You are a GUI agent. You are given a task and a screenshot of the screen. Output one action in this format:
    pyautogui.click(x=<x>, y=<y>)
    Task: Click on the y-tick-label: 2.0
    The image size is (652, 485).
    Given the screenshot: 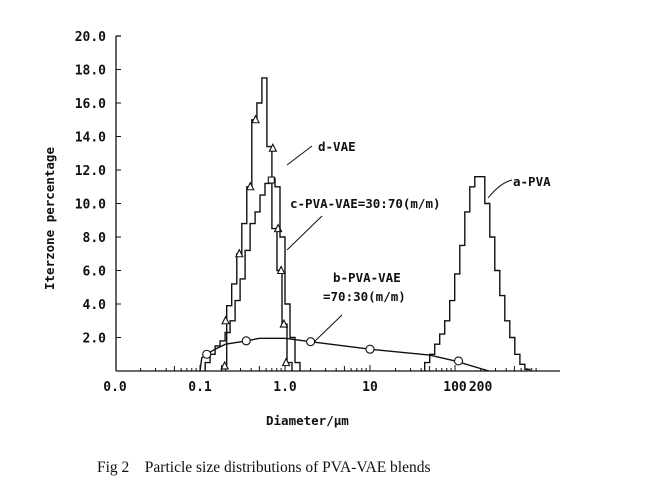 What is the action you would take?
    pyautogui.click(x=95, y=339)
    